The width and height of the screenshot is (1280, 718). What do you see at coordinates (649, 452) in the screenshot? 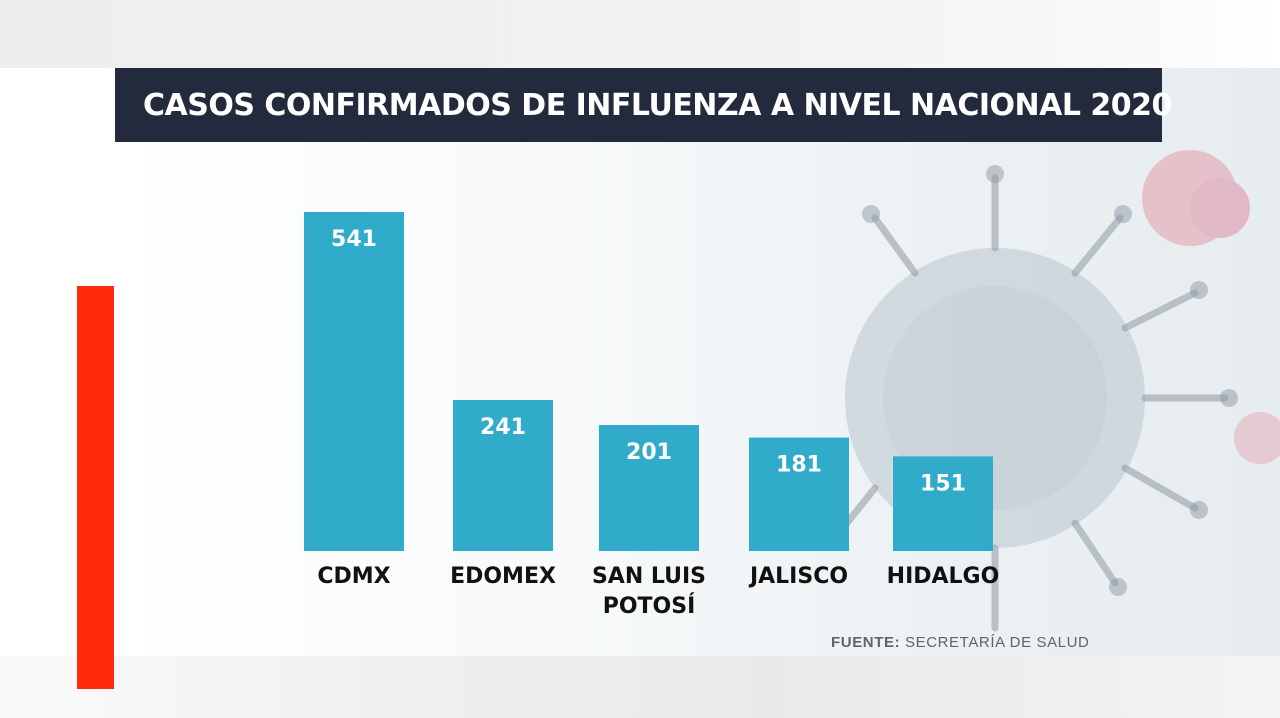
I see `data-label-2: 201` at bounding box center [649, 452].